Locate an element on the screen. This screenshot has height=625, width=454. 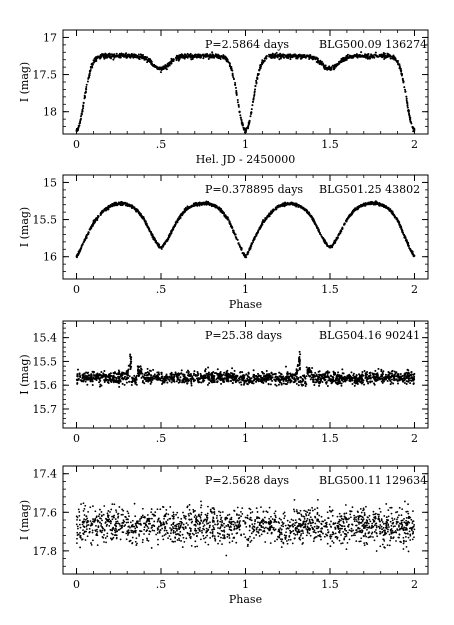
x-tick-label: 1 is located at coordinates (245, 289).